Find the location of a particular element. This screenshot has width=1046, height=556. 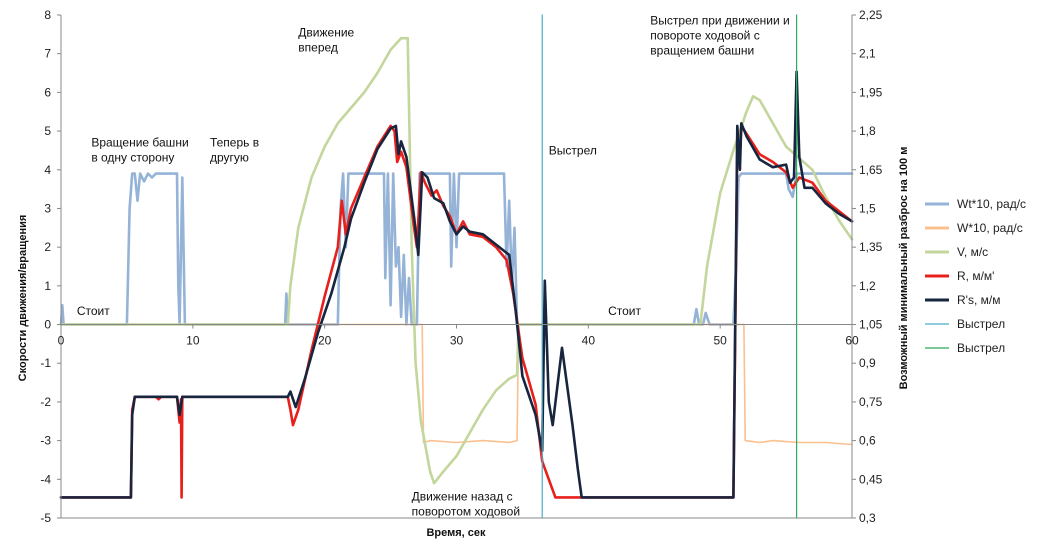

legend-label-6: Выстрел is located at coordinates (981, 348).